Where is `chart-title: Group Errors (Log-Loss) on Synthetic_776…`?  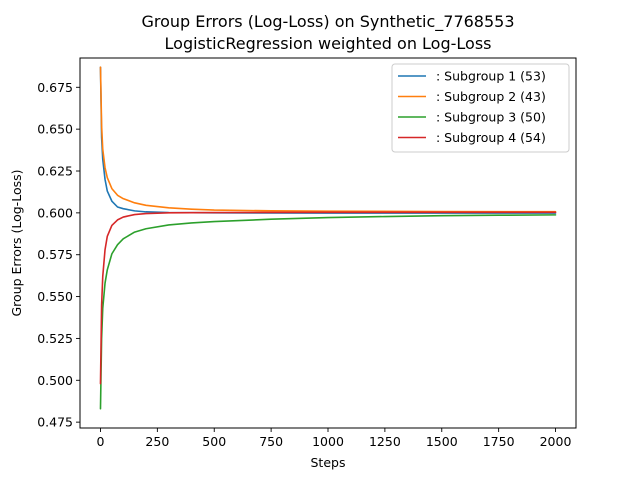 chart-title: Group Errors (Log-Loss) on Synthetic_776… is located at coordinates (327, 22).